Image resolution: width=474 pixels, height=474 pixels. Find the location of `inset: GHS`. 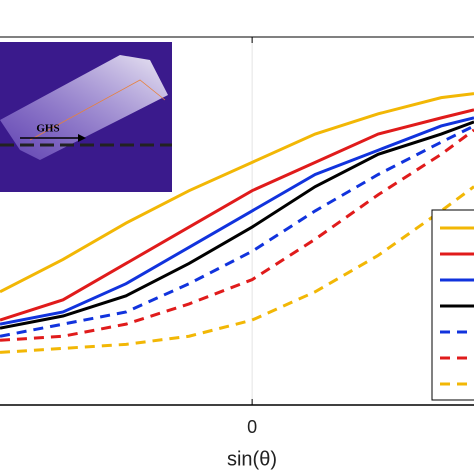

inset: GHS is located at coordinates (86, 117).